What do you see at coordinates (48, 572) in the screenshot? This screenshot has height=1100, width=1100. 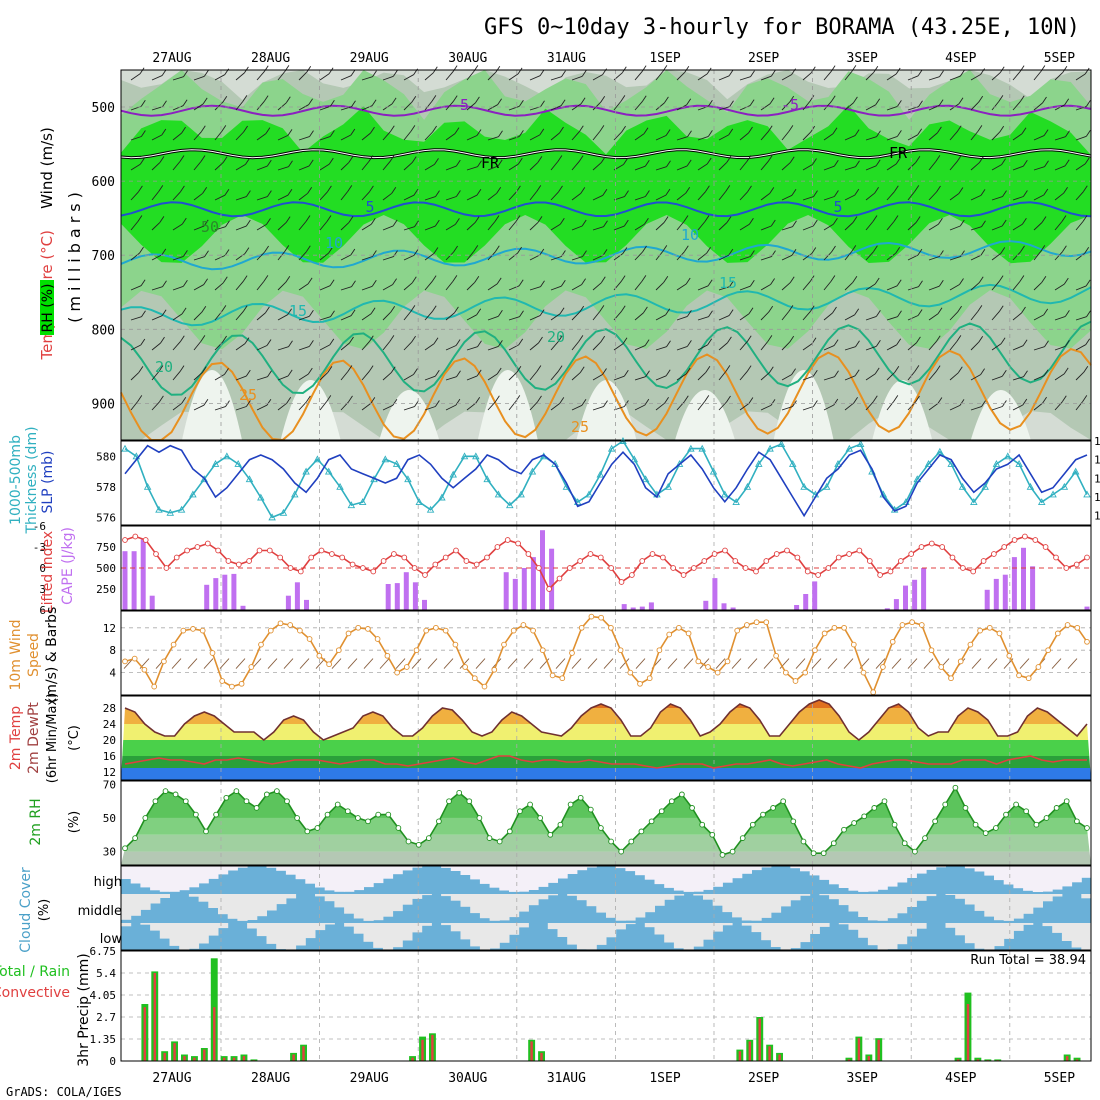 I see `lifted-index-axis-label: Lifted Index` at bounding box center [48, 572].